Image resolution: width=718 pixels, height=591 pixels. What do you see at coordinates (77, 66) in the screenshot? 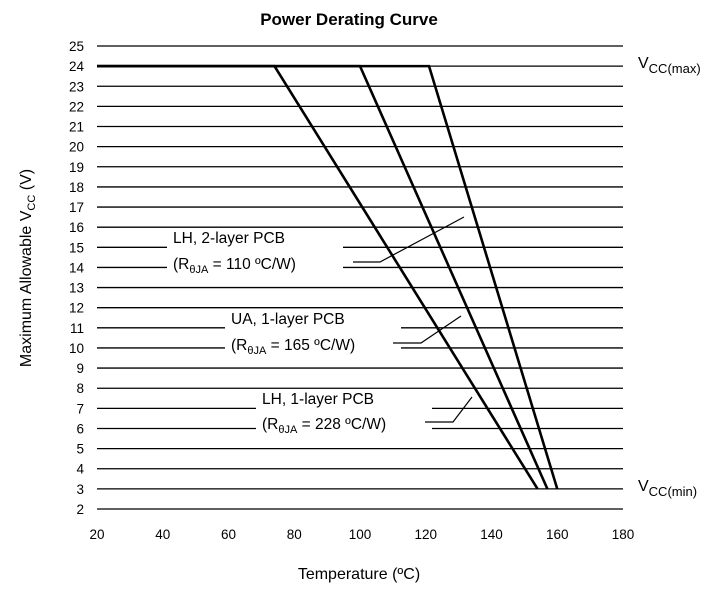
I see `y-tick-label: 24` at bounding box center [77, 66].